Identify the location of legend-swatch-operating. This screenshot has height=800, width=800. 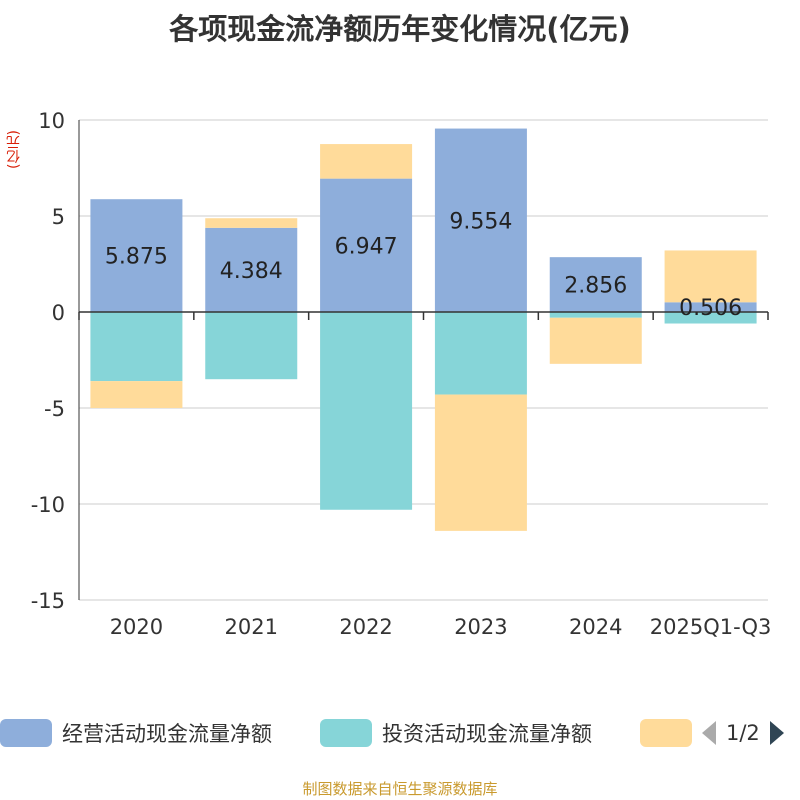
(26, 733).